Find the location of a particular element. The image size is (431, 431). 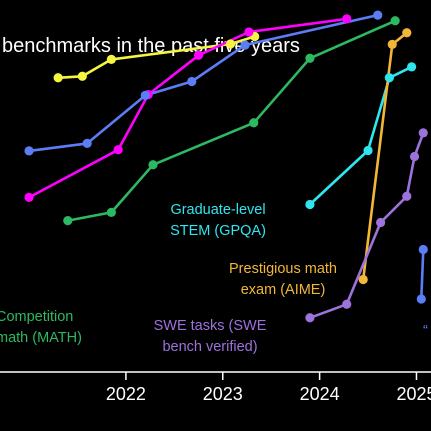

x-tick-label: 2023 is located at coordinates (223, 394).